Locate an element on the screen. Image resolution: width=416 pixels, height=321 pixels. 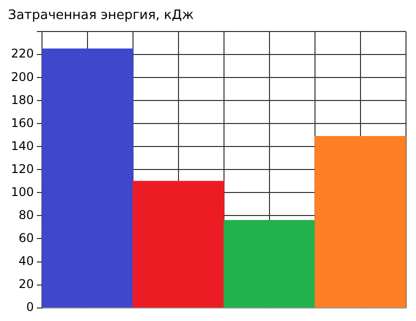
y-tick-label: 160 is located at coordinates (22, 123).